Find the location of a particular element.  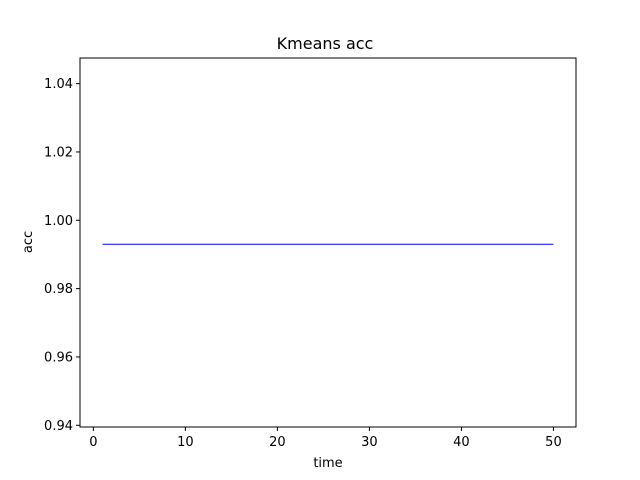

chart-title: Kmeans acc is located at coordinates (325, 43).